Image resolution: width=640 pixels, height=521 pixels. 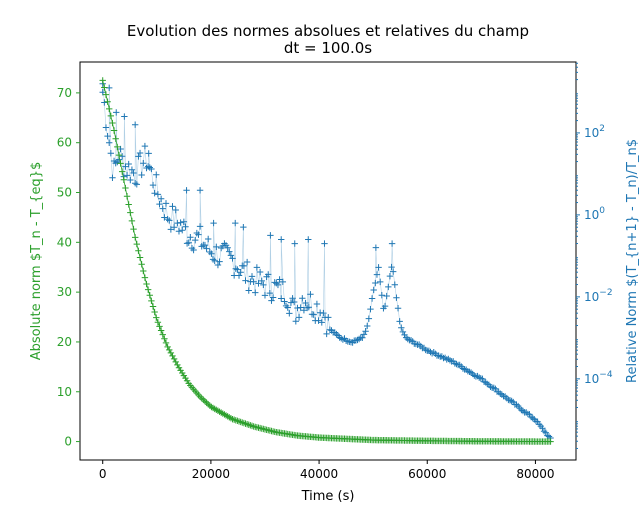 I want to click on x-tick-label: 80000, so click(x=535, y=474).